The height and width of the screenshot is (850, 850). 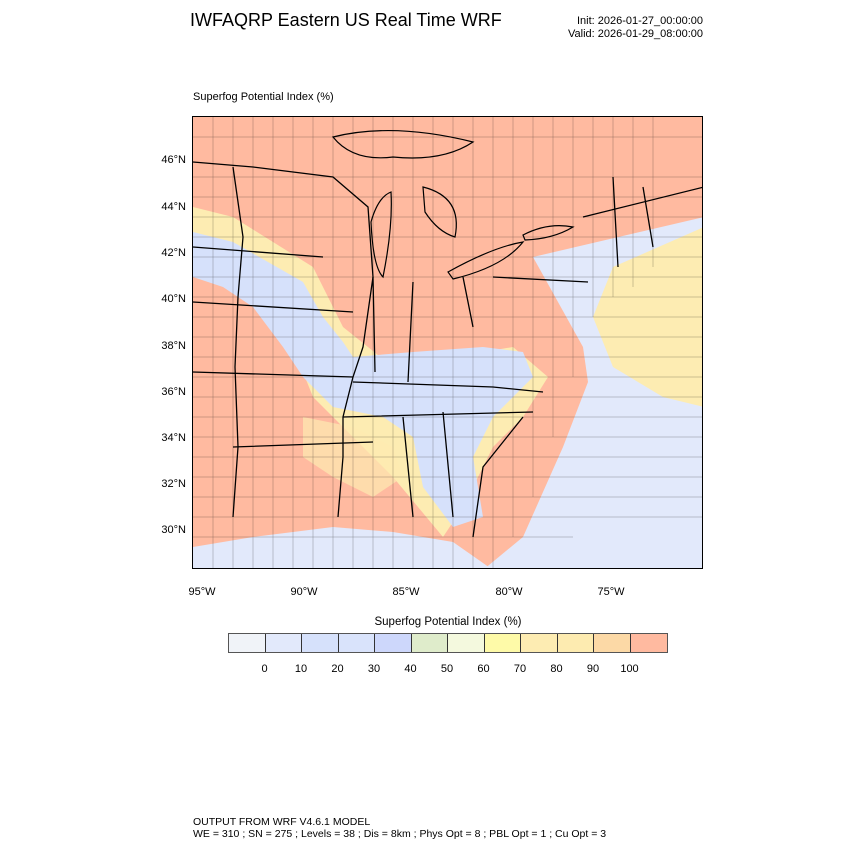 I want to click on lon-label: 90°W, so click(x=304, y=592).